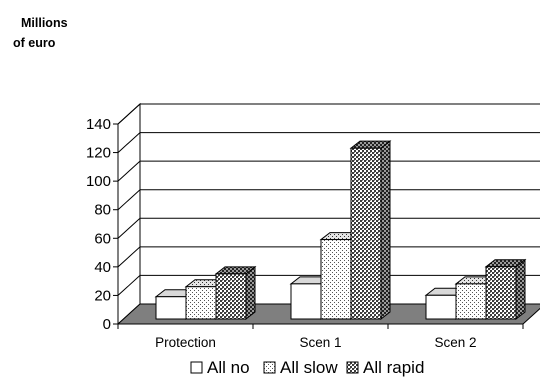 The image size is (540, 378). What do you see at coordinates (102, 238) in the screenshot?
I see `y-tick-label: 60` at bounding box center [102, 238].